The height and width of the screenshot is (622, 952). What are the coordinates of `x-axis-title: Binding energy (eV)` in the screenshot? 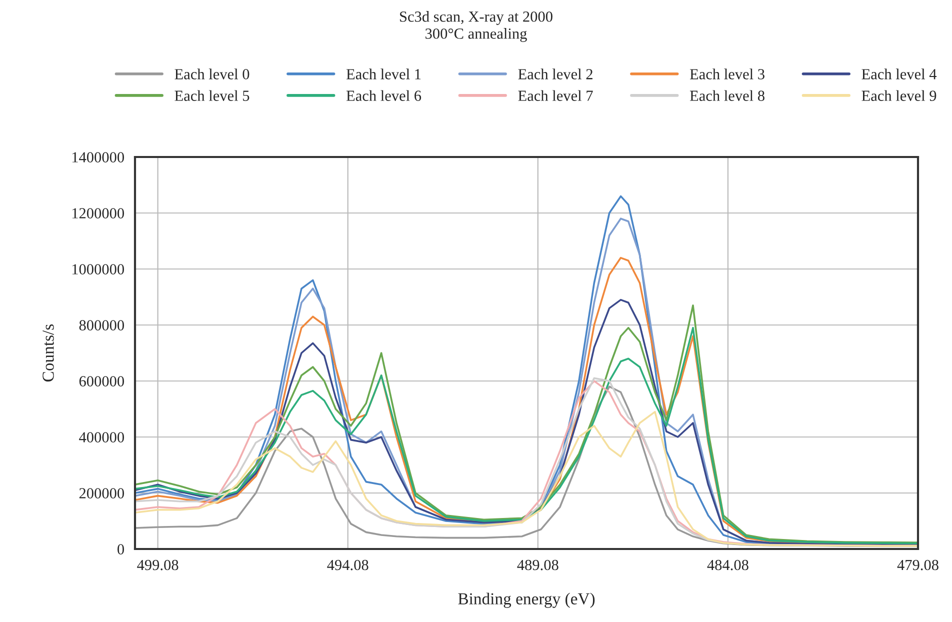 It's located at (526, 600).